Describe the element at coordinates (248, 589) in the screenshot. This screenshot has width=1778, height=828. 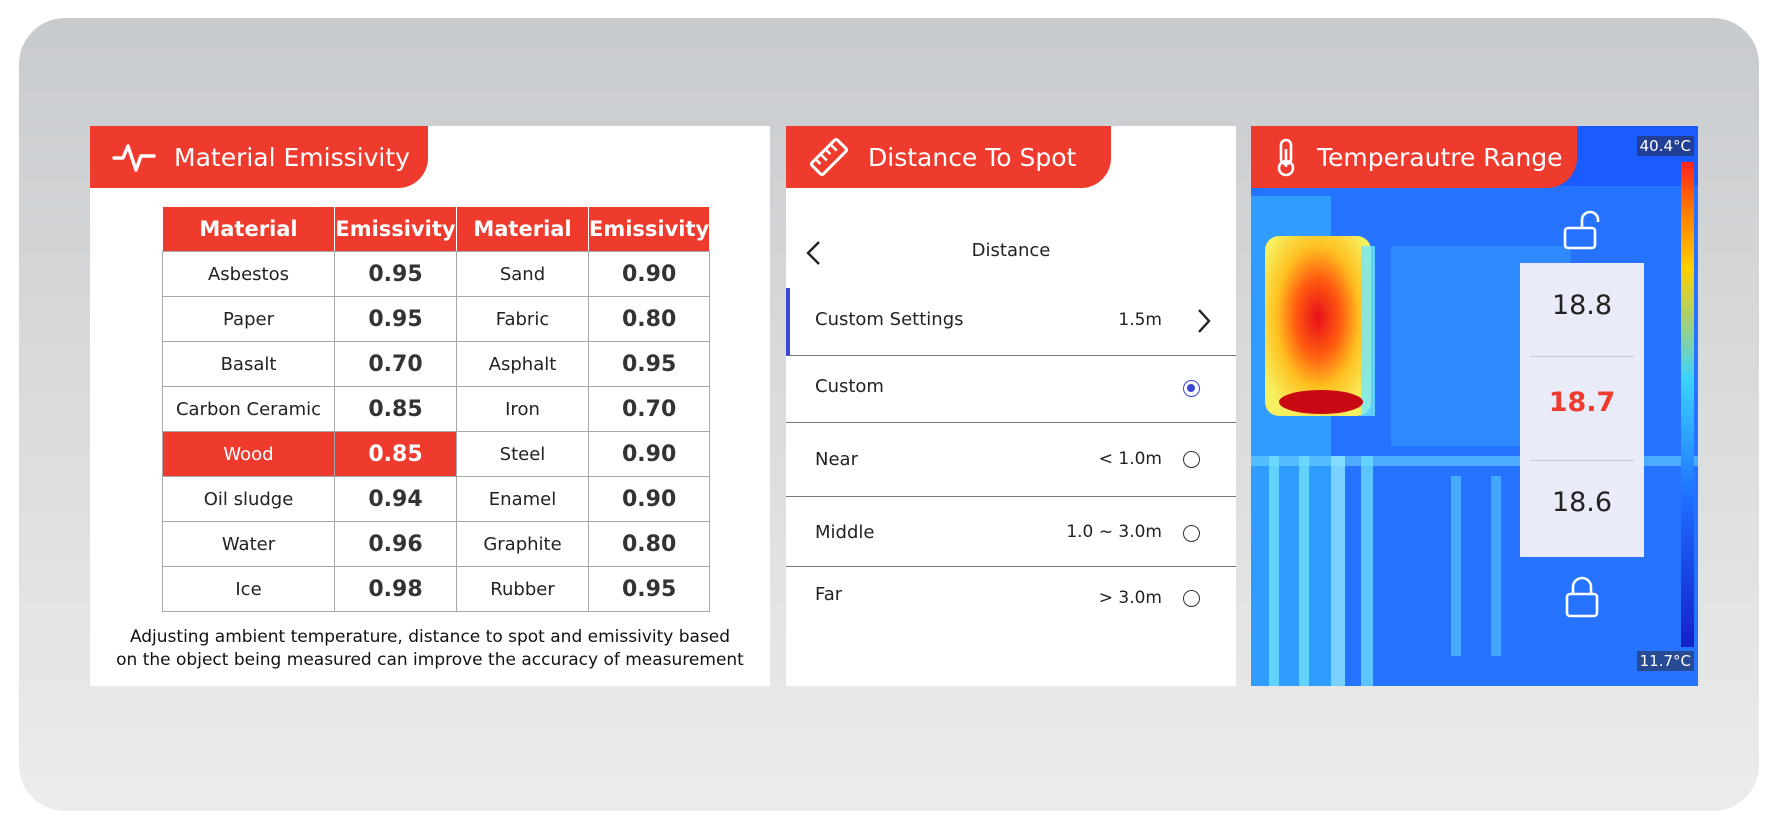
I see `material-cell: Ice` at that location.